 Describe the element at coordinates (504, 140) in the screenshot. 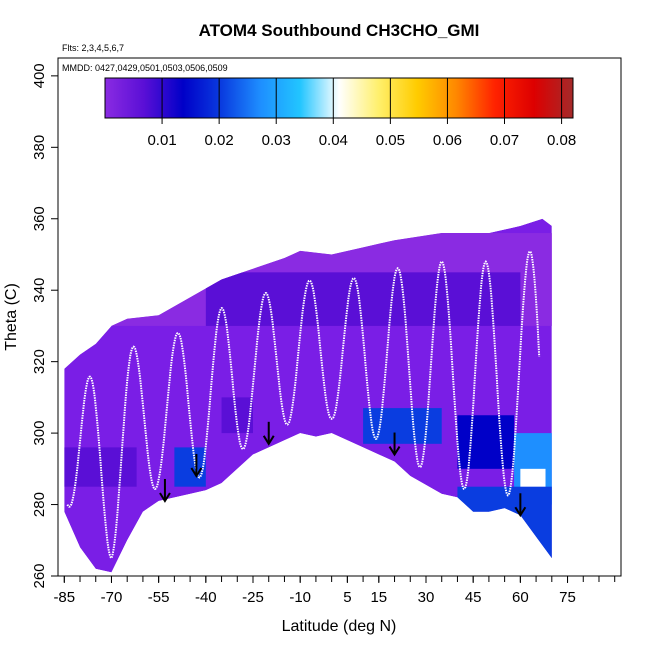

I see `colorbar-tick-label: 0.07` at that location.